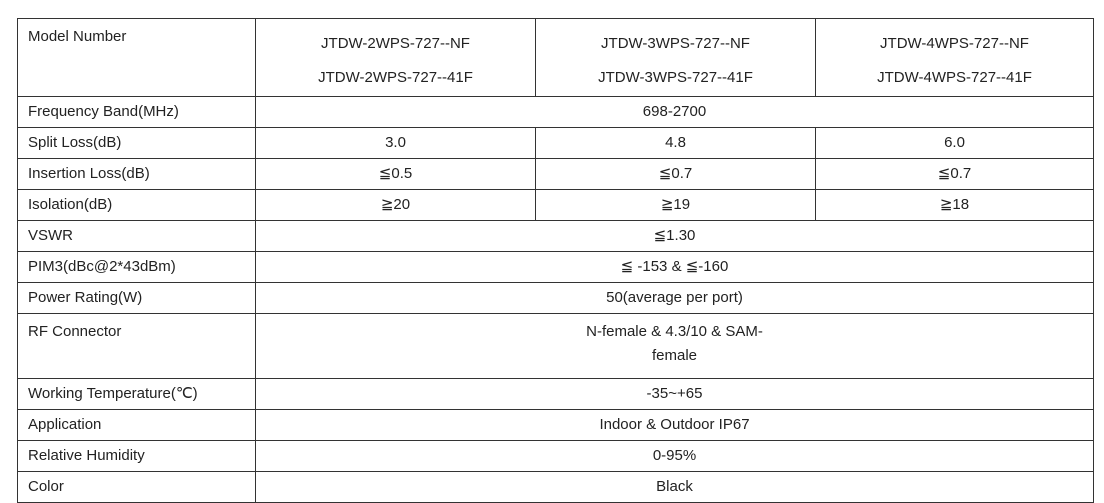 This screenshot has height=503, width=1104. Describe the element at coordinates (136, 205) in the screenshot. I see `row-label: Isolation(dB)` at that location.